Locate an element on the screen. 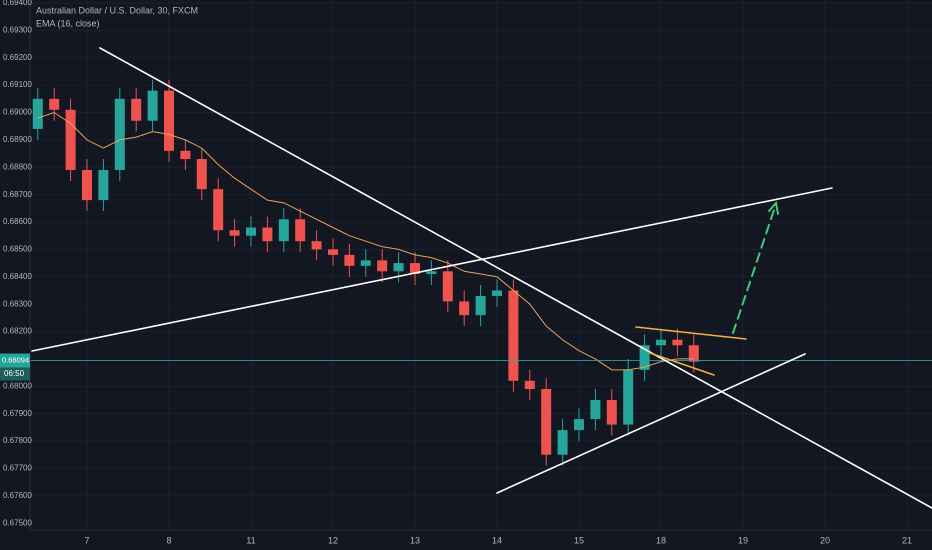 The width and height of the screenshot is (932, 550). y-tick-label: 0.69000 is located at coordinates (17, 112).